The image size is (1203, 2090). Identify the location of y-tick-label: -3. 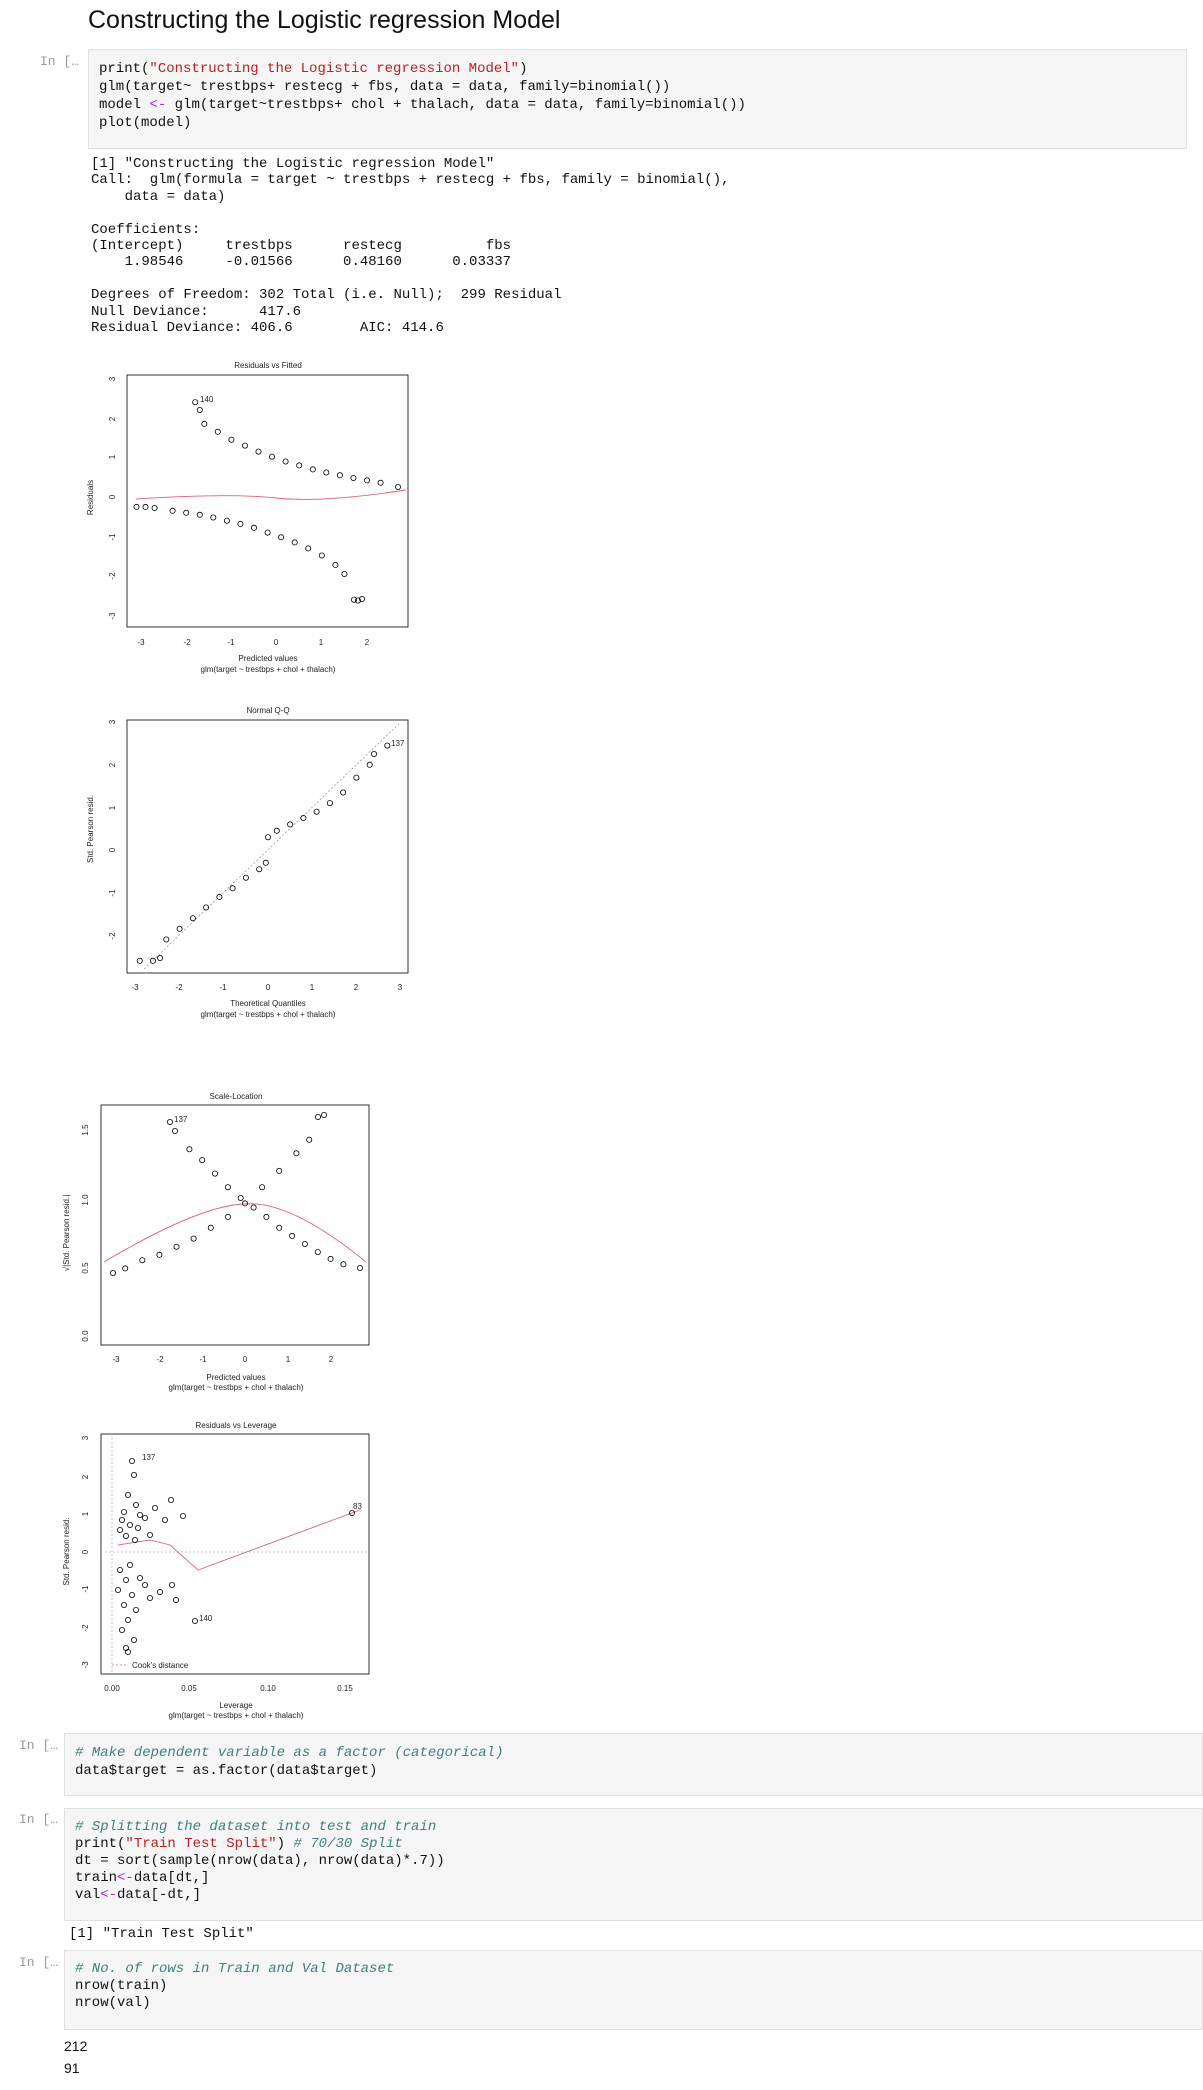
(112, 616).